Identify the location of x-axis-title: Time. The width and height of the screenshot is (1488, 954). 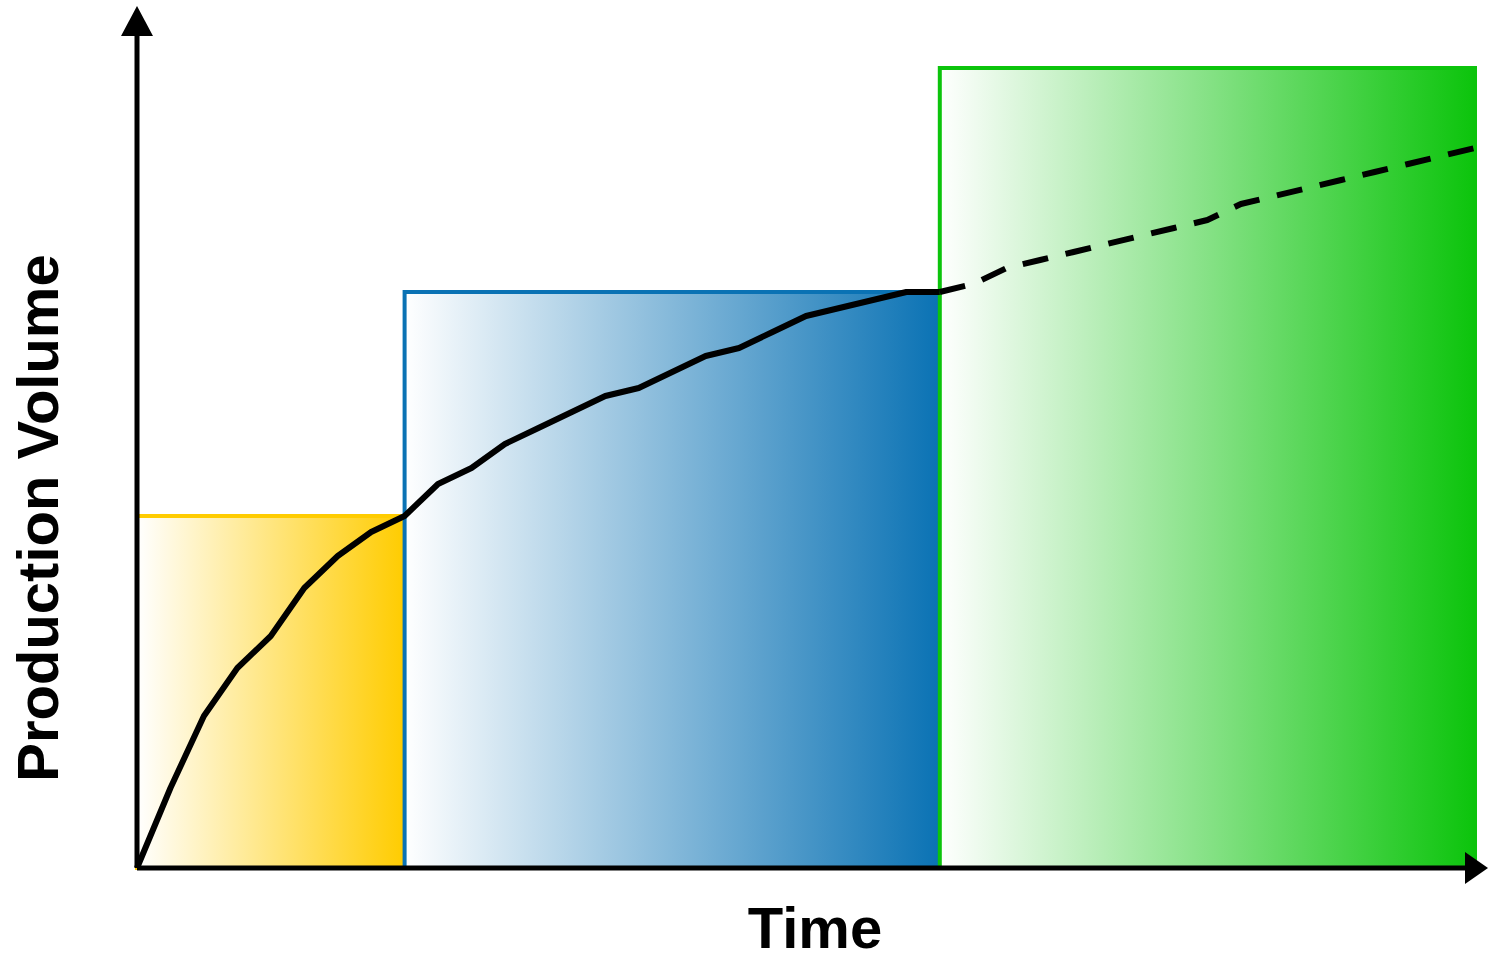
(815, 924).